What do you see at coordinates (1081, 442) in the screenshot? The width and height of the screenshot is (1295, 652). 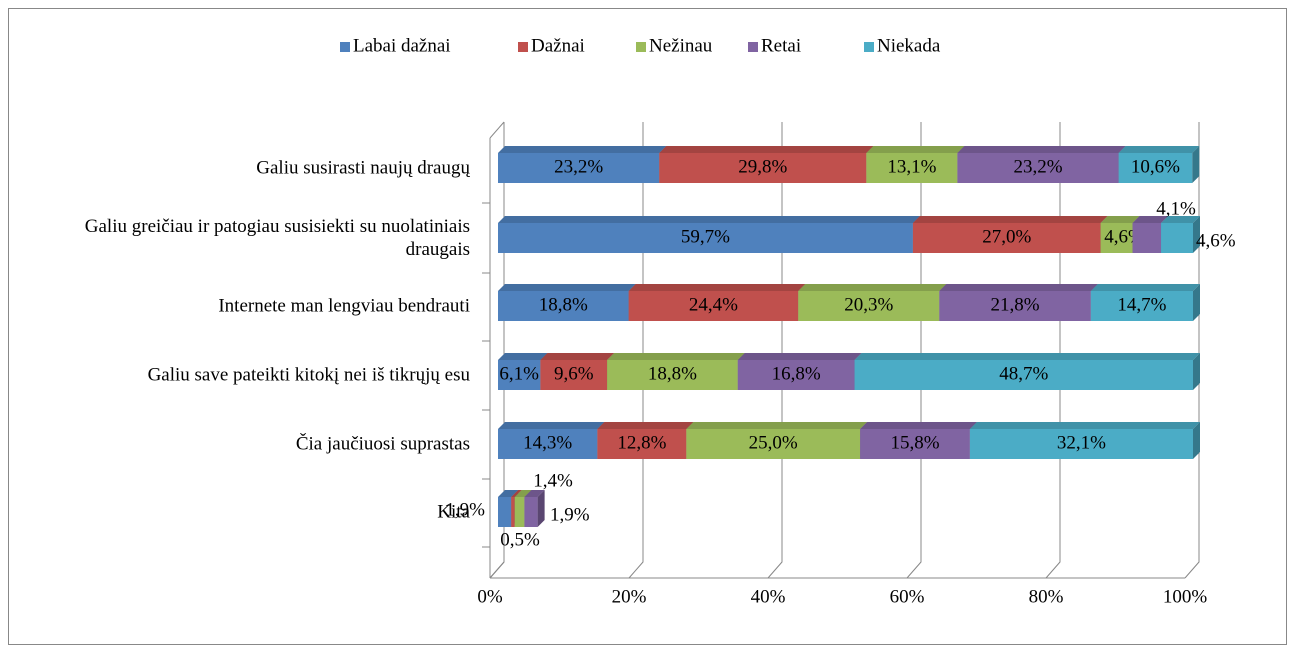 I see `data-label: 32,1%` at bounding box center [1081, 442].